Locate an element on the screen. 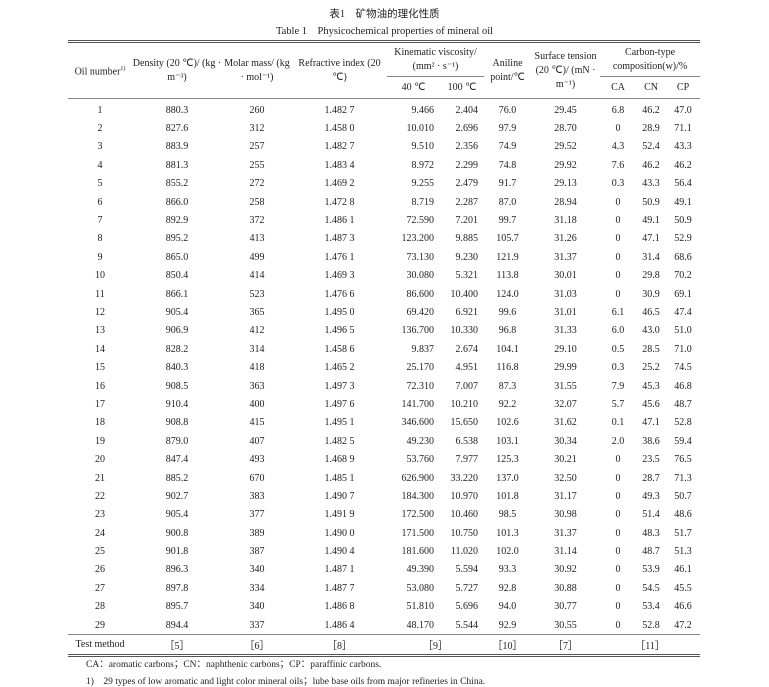  cell-refractive-index: 1.476 6 is located at coordinates (339, 294).